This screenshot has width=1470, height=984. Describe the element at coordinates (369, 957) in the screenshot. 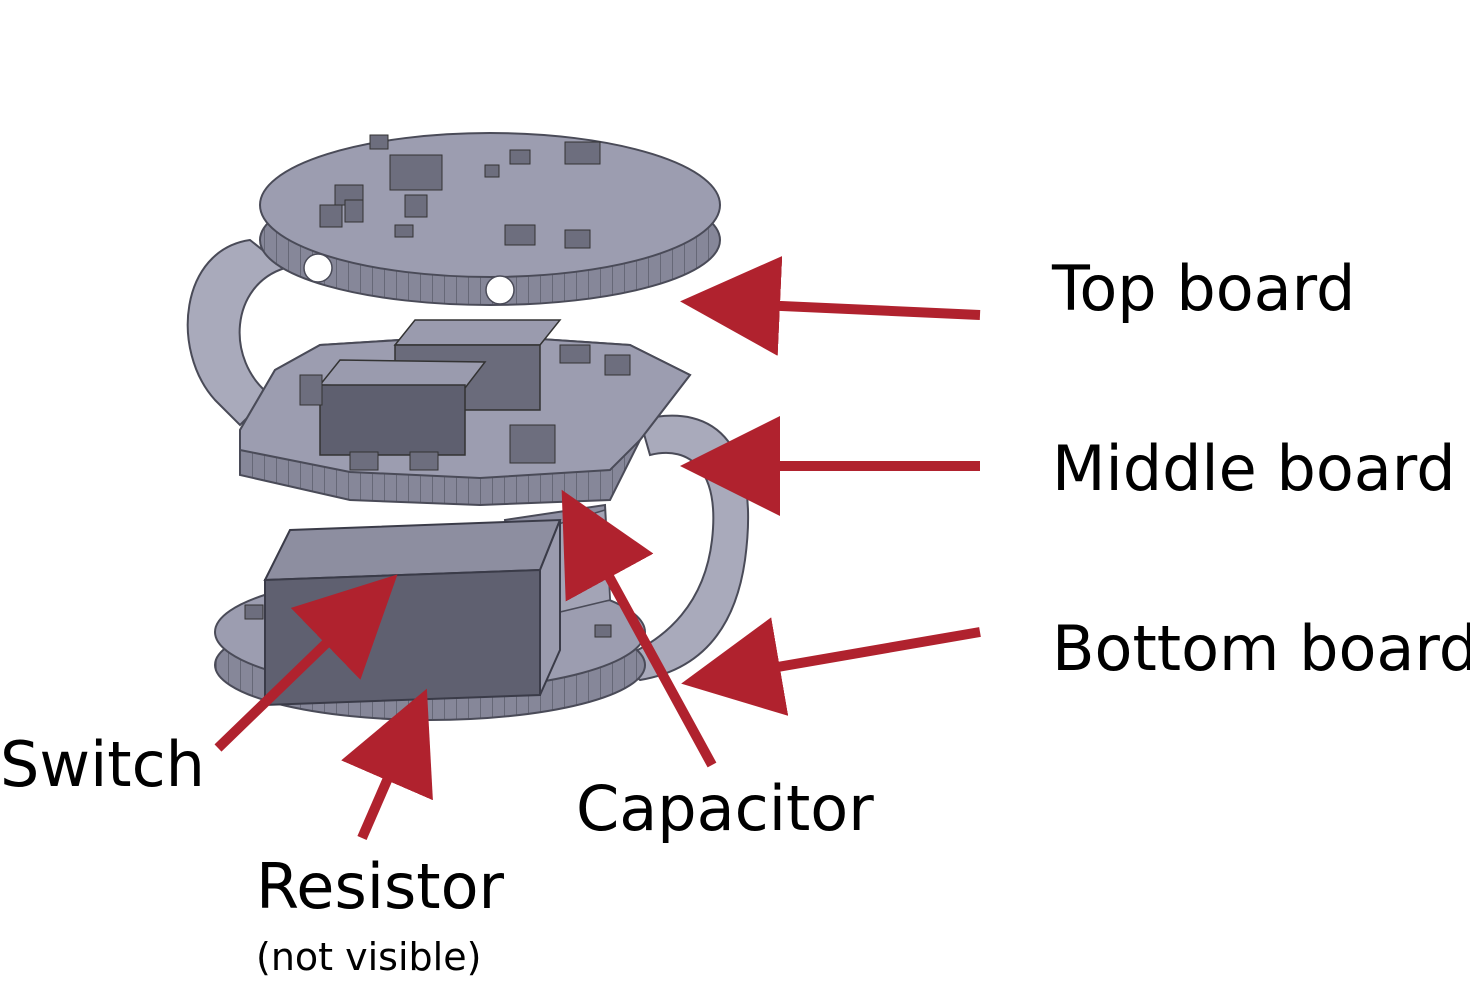

I see `label-resistor-note: (not visible)` at that location.